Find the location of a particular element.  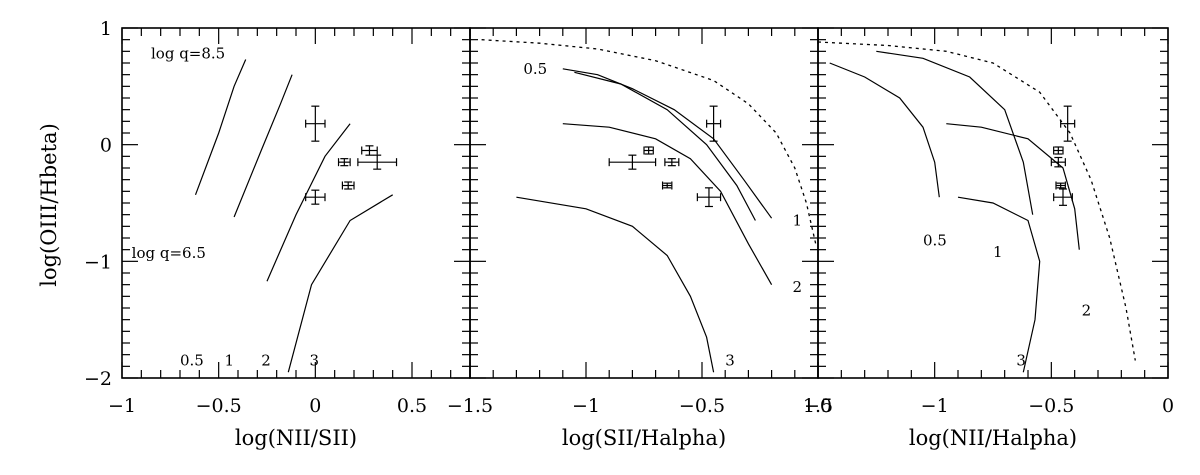

x-axis-title: log(NII/Halpha) is located at coordinates (993, 438).